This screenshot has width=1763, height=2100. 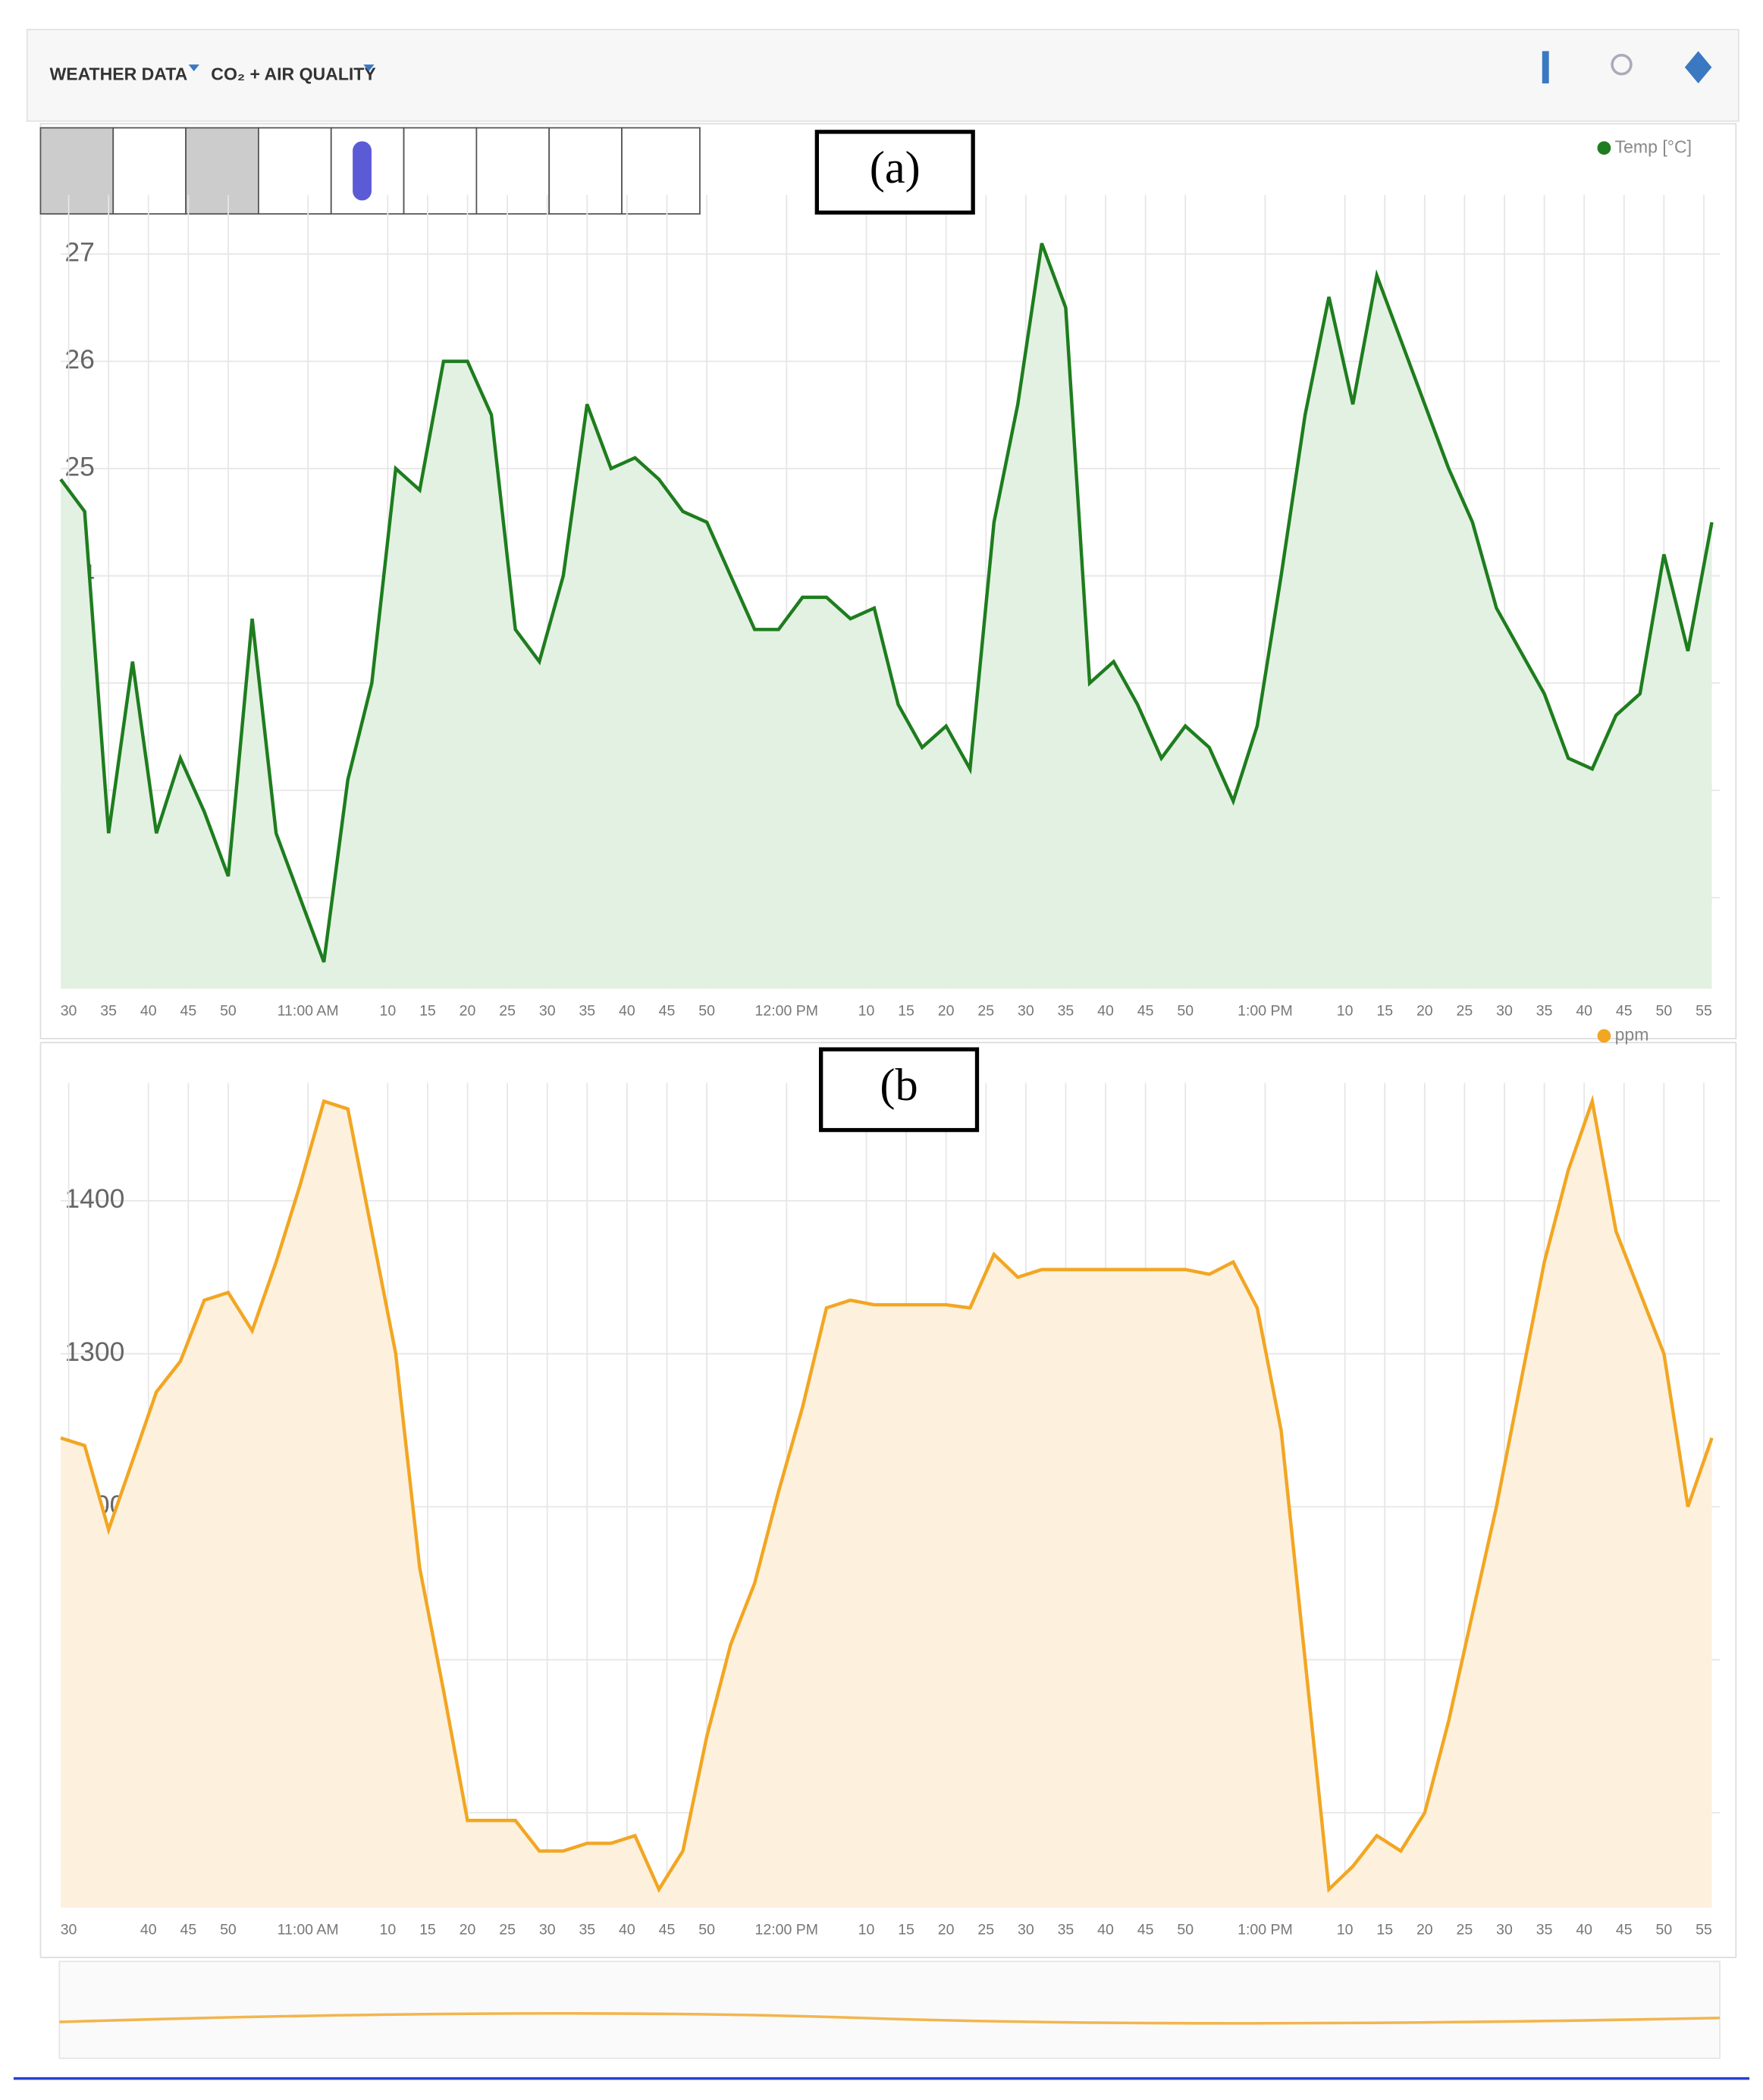 What do you see at coordinates (889, 2010) in the screenshot?
I see `navigator` at bounding box center [889, 2010].